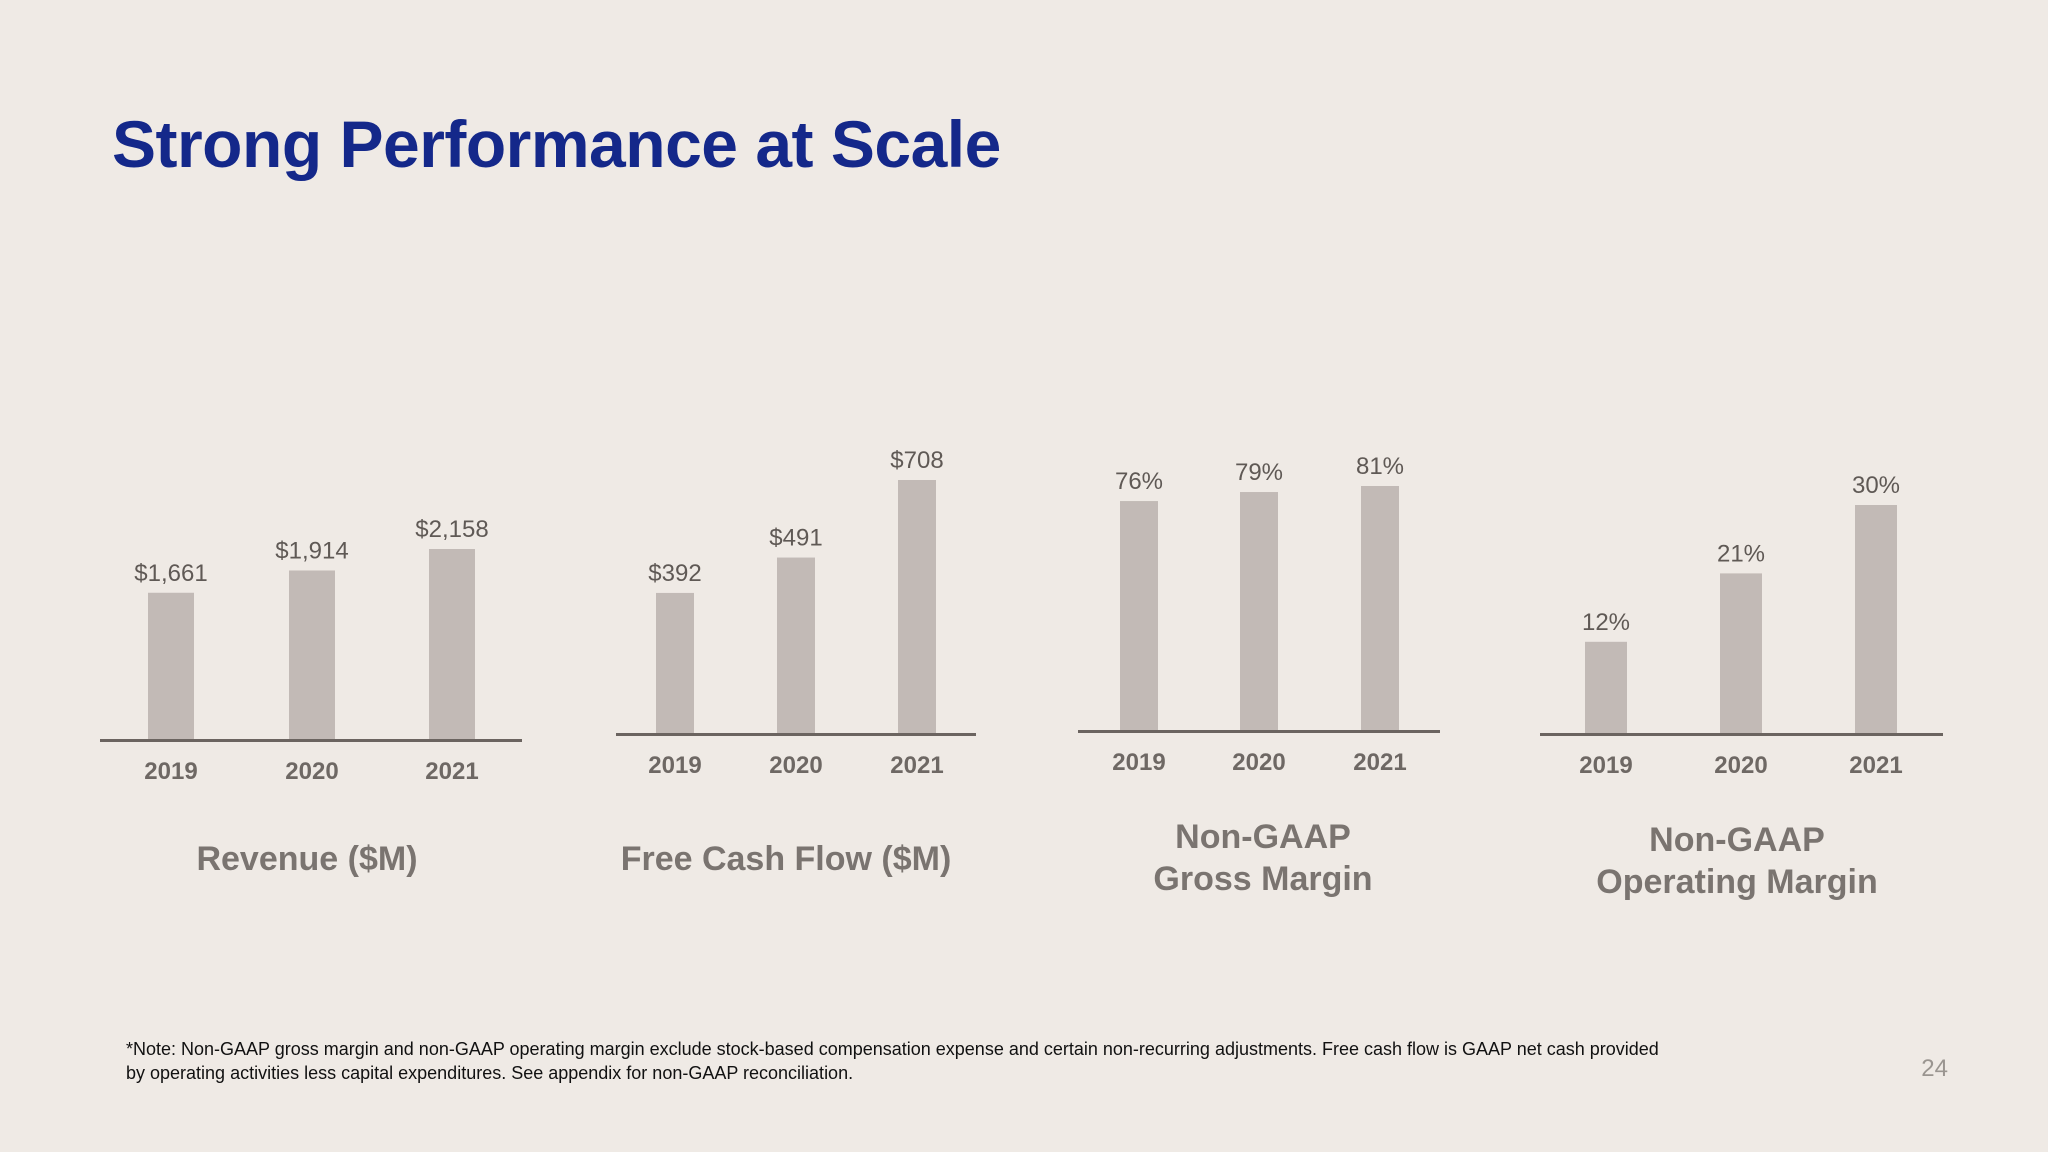 Image resolution: width=2048 pixels, height=1152 pixels. I want to click on free-cash-flow-value-label-2019: $392, so click(674, 573).